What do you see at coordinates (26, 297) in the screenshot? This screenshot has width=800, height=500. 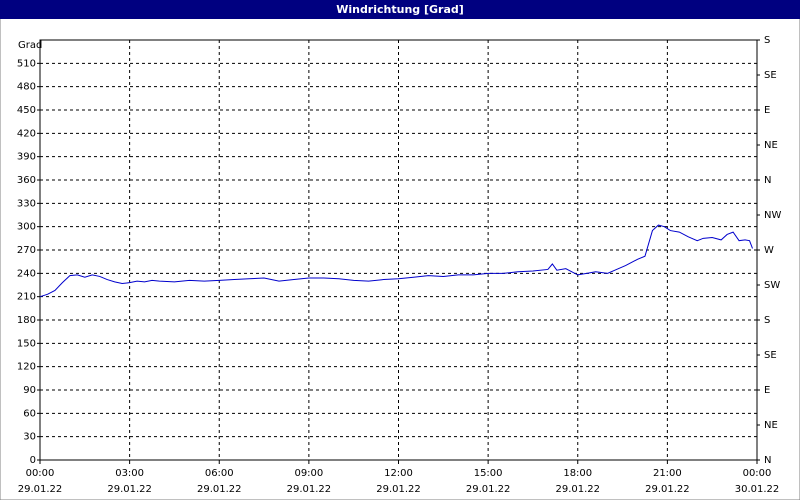 I see `y-tick-label: 210` at bounding box center [26, 297].